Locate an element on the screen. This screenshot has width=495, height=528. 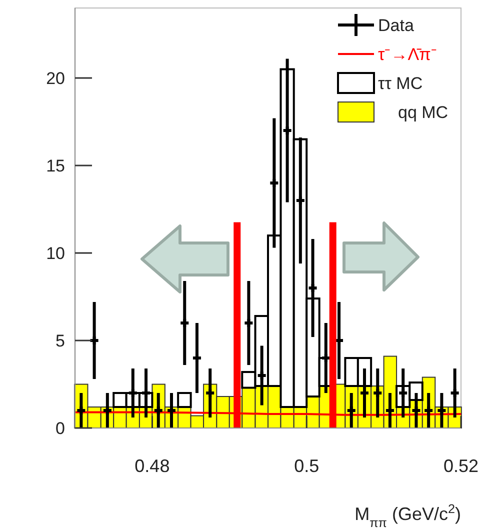
x-tick-label: 0.48 is located at coordinates (152, 466).